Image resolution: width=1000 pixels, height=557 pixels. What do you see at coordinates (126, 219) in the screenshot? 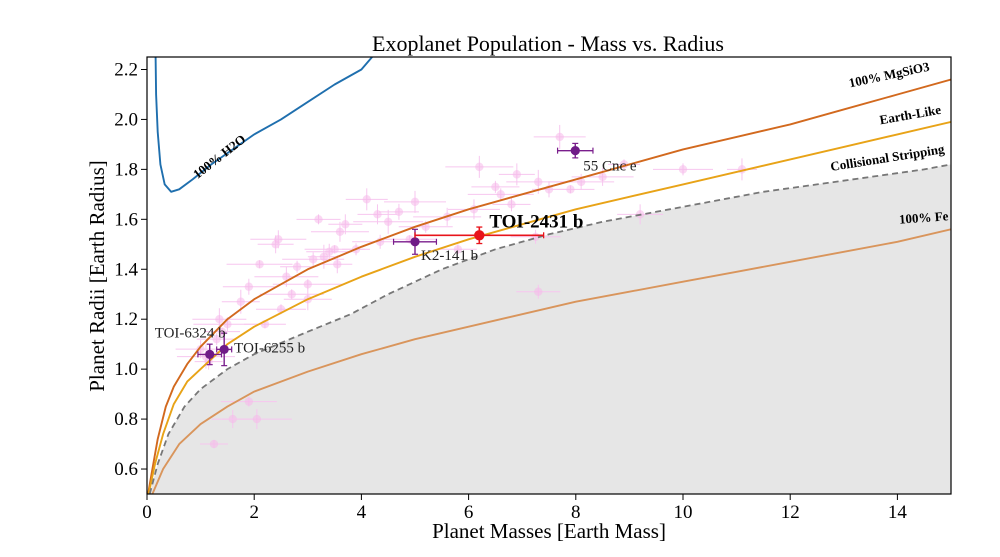
I see `y-tick-label: 1.6` at bounding box center [126, 219].